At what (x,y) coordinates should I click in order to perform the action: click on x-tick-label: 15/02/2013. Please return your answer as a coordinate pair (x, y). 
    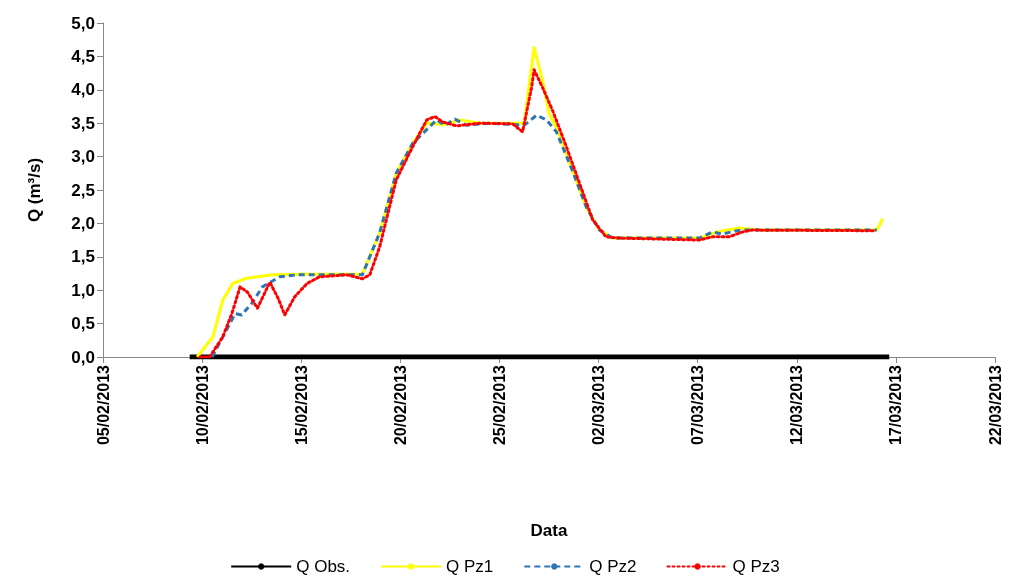
    Looking at the image, I should click on (301, 405).